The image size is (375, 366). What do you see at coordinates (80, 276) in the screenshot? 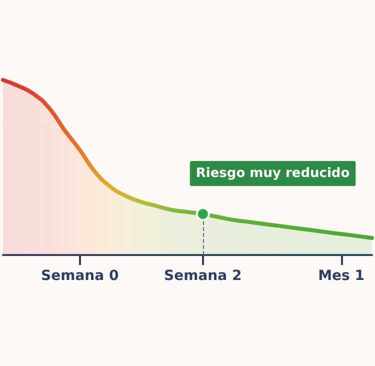
I see `x-tick-label: Semana 0` at bounding box center [80, 276].